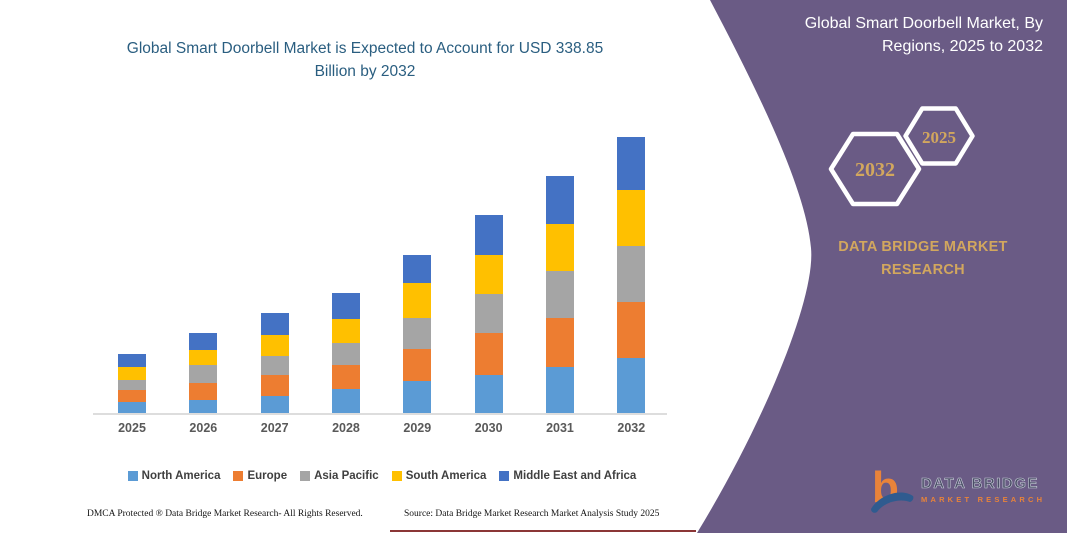 The height and width of the screenshot is (533, 1067). Describe the element at coordinates (274, 428) in the screenshot. I see `x-axis-label: 2027` at that location.